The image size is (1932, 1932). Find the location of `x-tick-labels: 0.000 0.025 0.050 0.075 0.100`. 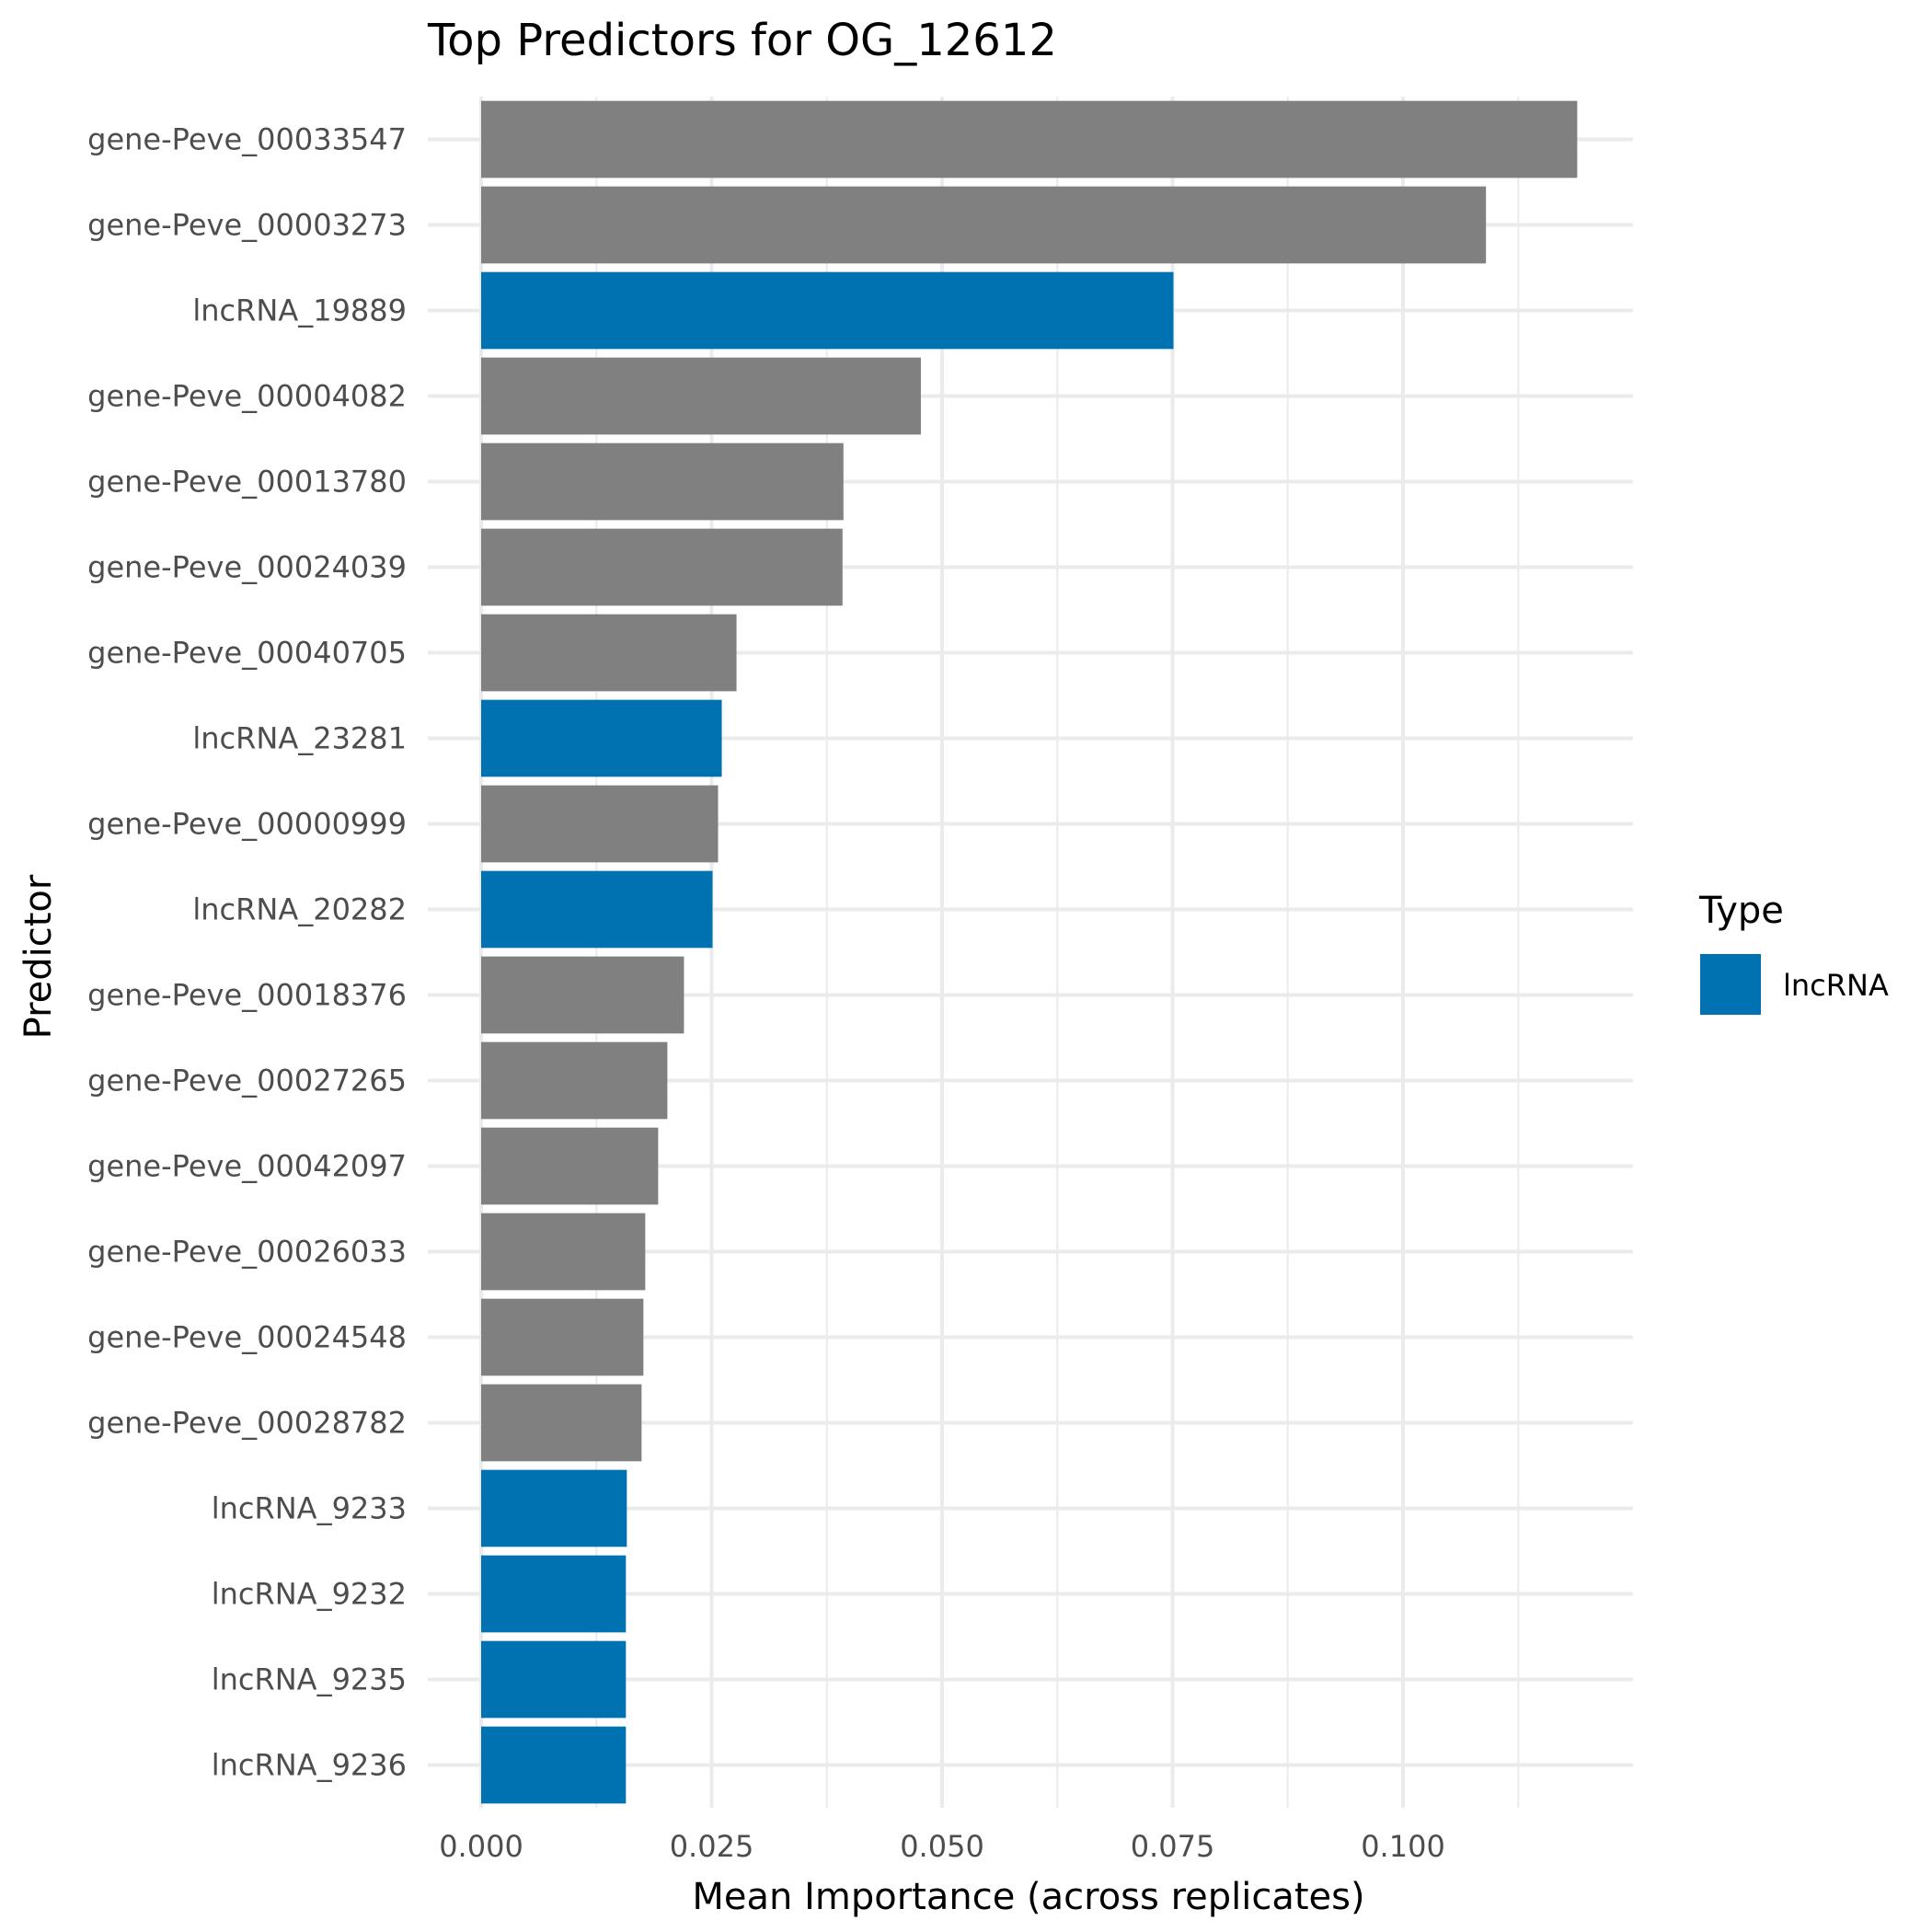

x-tick-labels: 0.000 0.025 0.050 0.075 0.100 is located at coordinates (942, 1846).